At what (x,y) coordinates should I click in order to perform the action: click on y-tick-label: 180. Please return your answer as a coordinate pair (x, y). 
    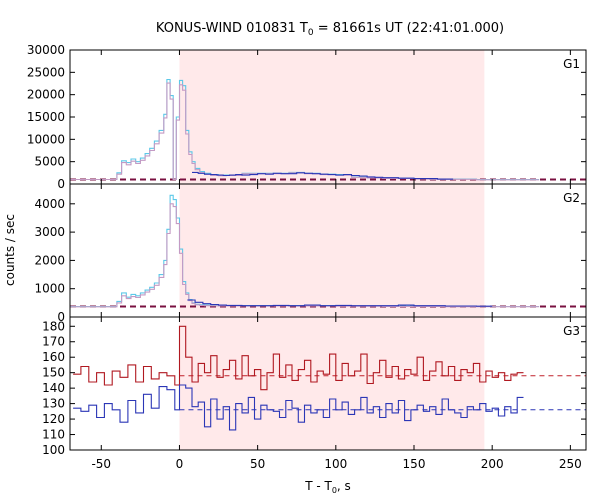
    Looking at the image, I should click on (53, 326).